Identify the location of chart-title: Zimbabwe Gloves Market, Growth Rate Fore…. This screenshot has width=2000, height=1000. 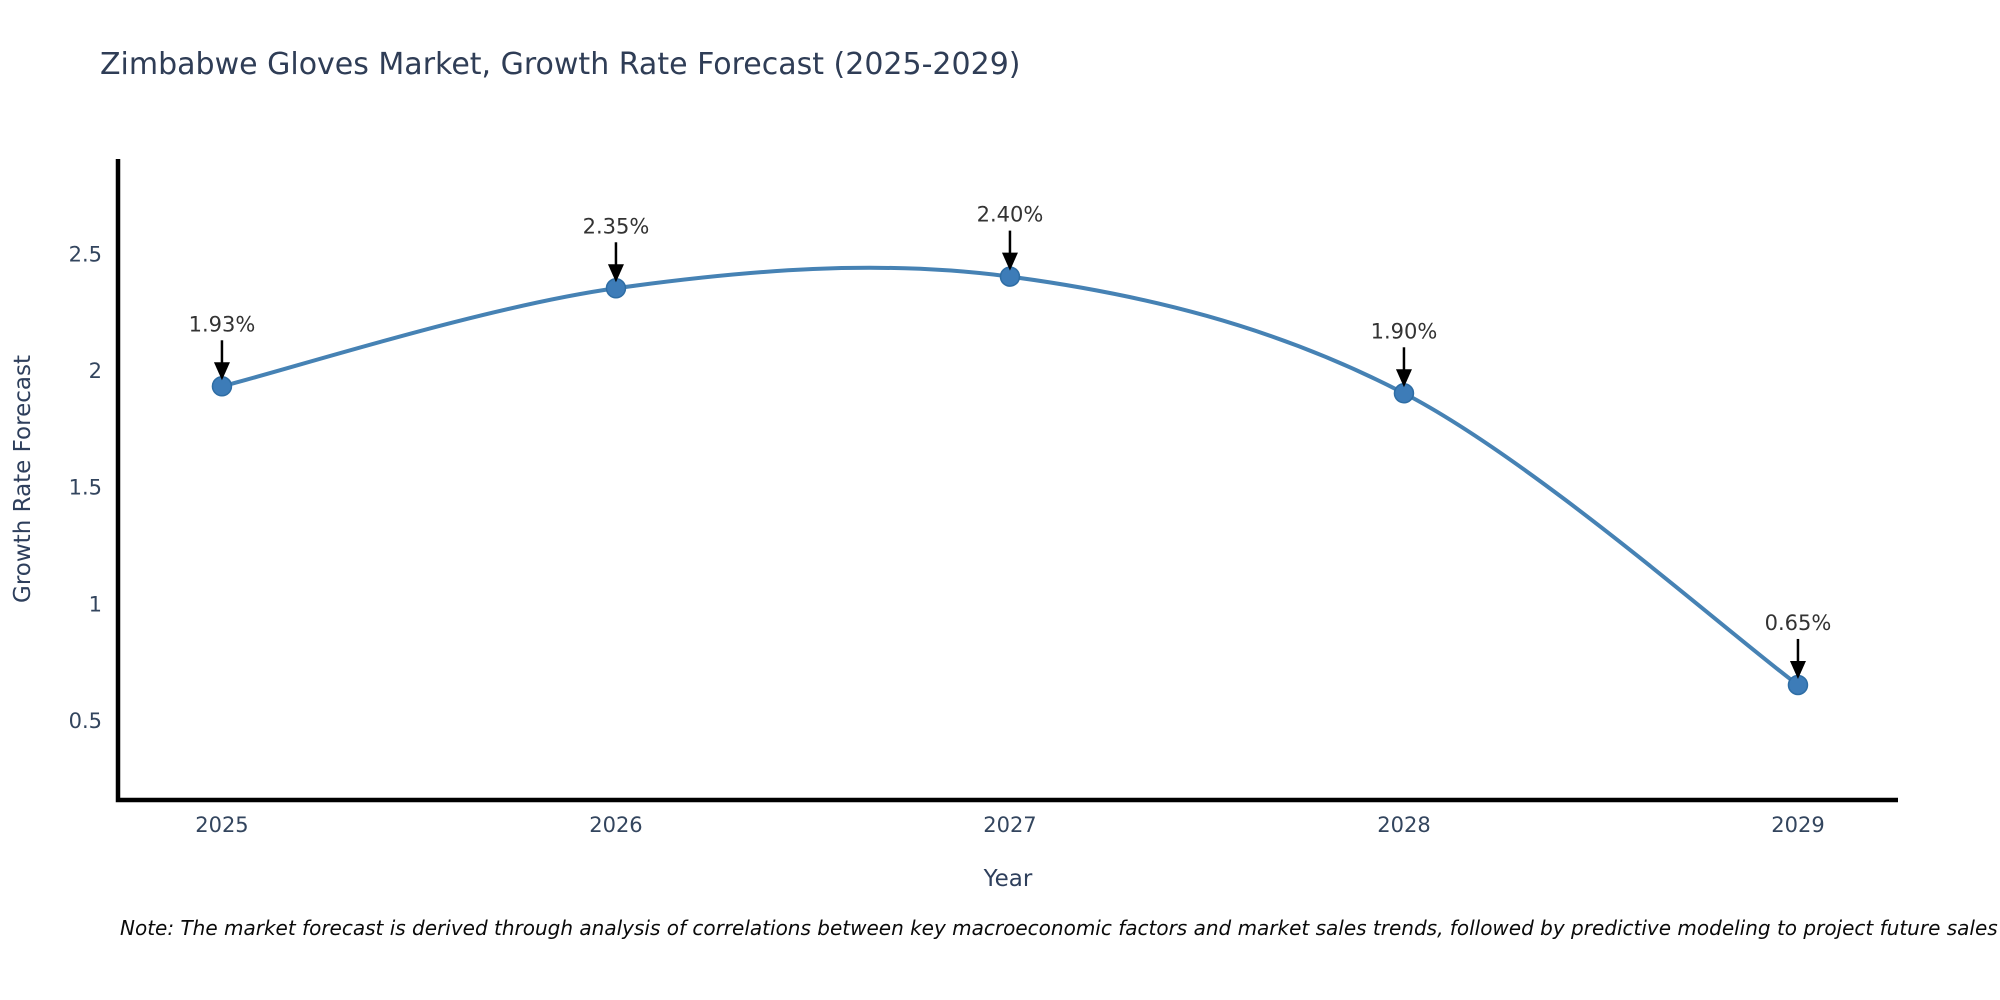
(560, 64).